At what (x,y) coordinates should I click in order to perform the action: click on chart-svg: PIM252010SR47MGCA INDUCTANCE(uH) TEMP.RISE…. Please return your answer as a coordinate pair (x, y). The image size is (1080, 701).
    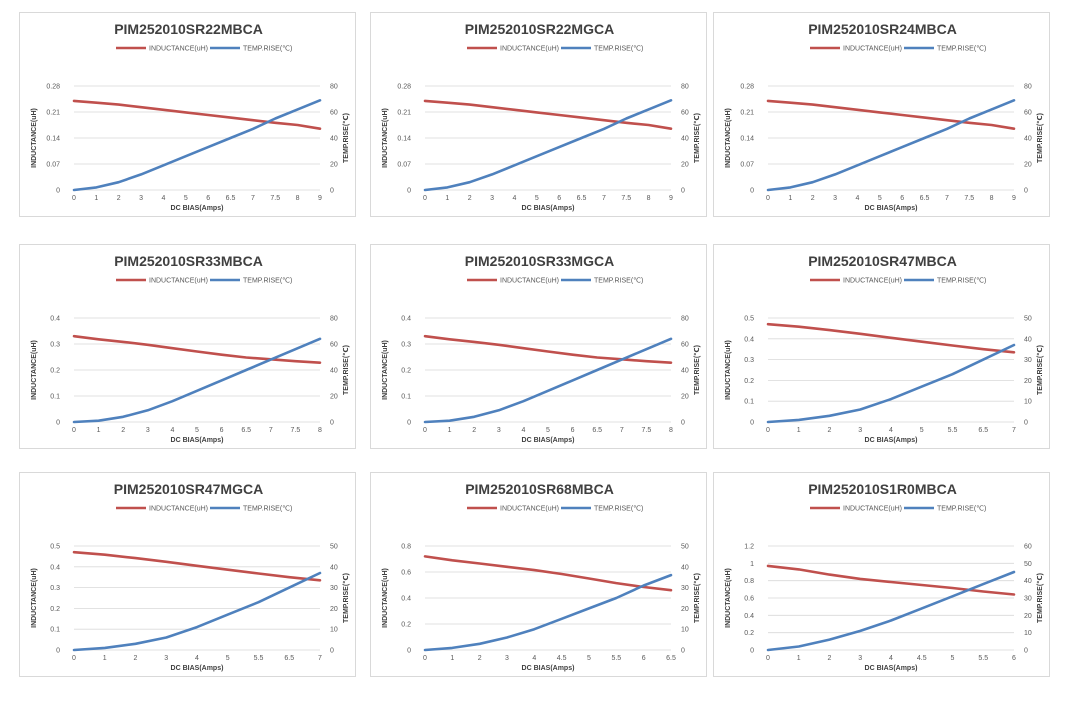
    Looking at the image, I should click on (190, 576).